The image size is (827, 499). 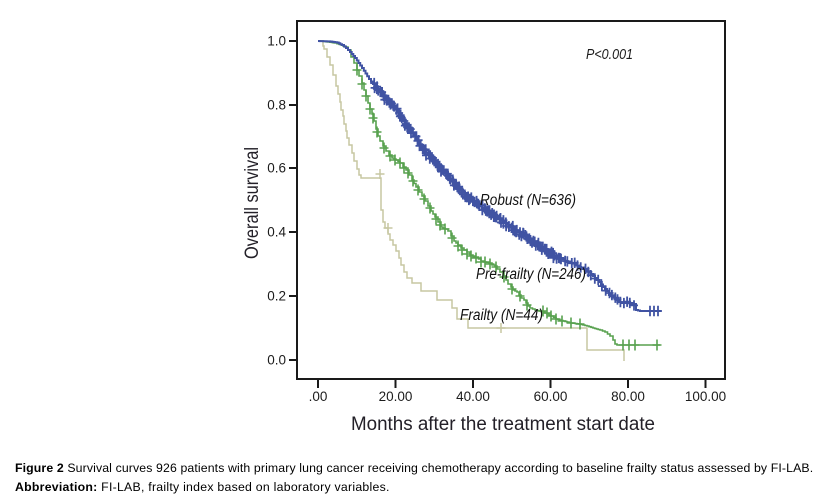 What do you see at coordinates (528, 200) in the screenshot?
I see `svg-text: Robust (N=636)` at bounding box center [528, 200].